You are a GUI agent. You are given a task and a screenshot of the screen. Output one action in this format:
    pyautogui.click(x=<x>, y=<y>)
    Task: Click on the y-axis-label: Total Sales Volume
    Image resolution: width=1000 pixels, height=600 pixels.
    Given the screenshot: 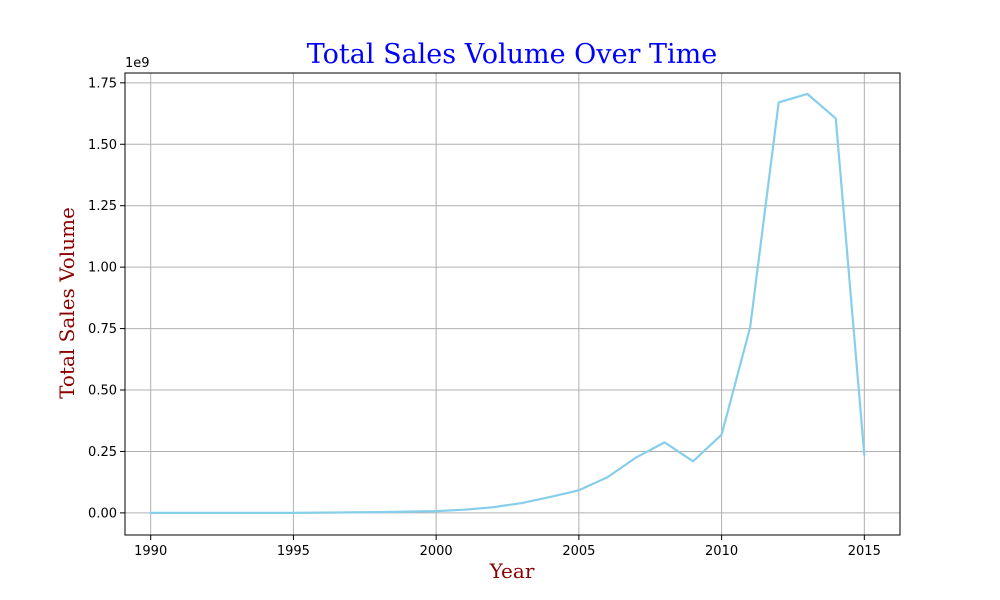 What is the action you would take?
    pyautogui.click(x=67, y=303)
    